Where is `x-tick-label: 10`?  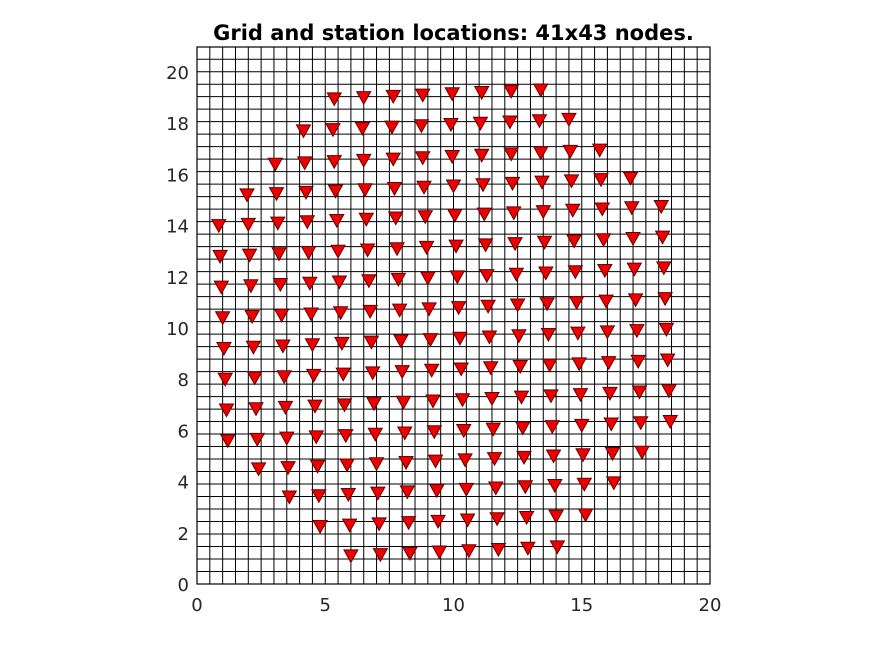
x-tick-label: 10 is located at coordinates (453, 605).